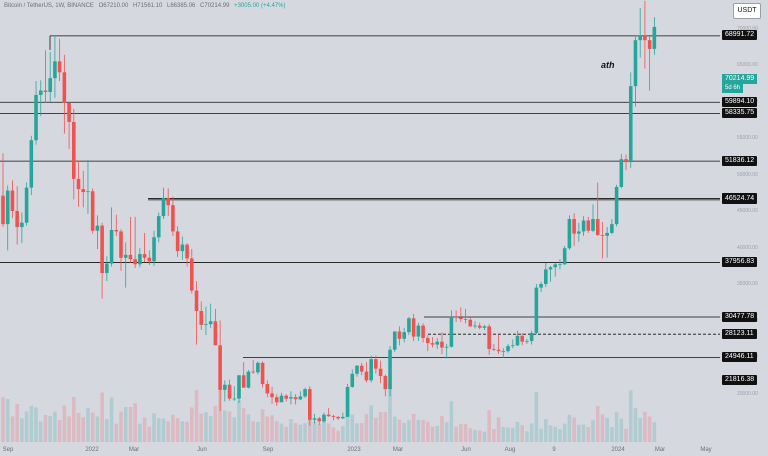  I want to click on symbol-name: Bitcoin / TetherUS, 1W, BINANCE, so click(49, 6).